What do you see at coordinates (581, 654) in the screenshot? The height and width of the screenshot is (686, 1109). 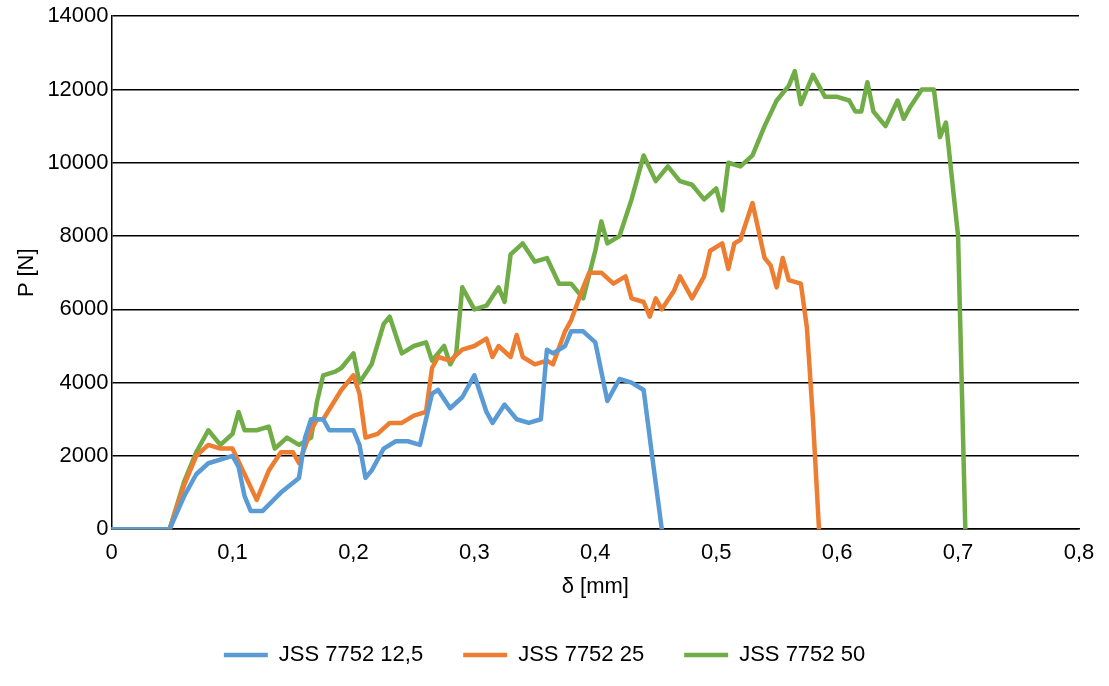 I see `legend-label: JSS 7752 25` at bounding box center [581, 654].